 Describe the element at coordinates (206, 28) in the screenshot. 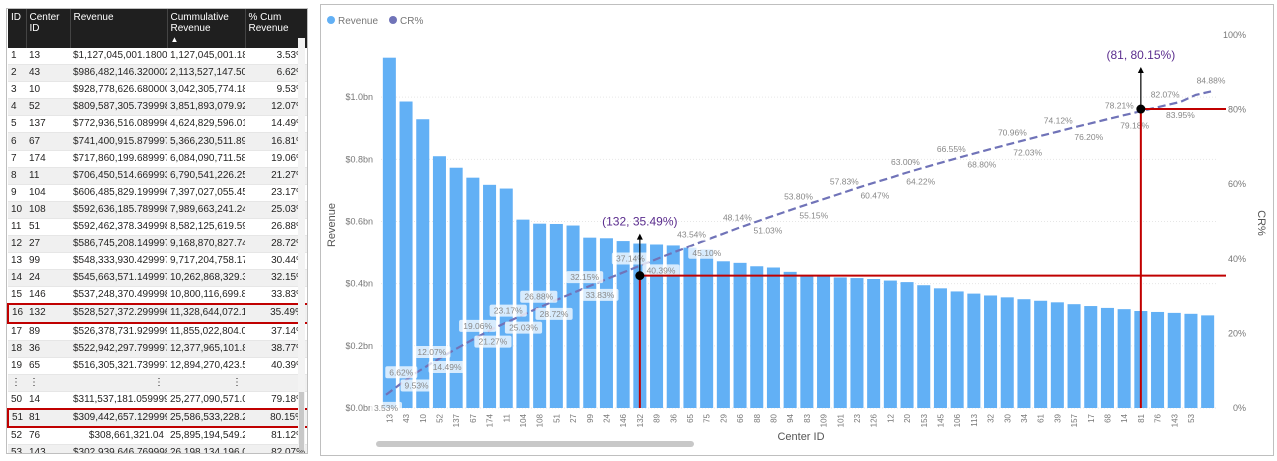

I see `column-header-cumulative-revenue: Cummulative Revenue ▲` at that location.